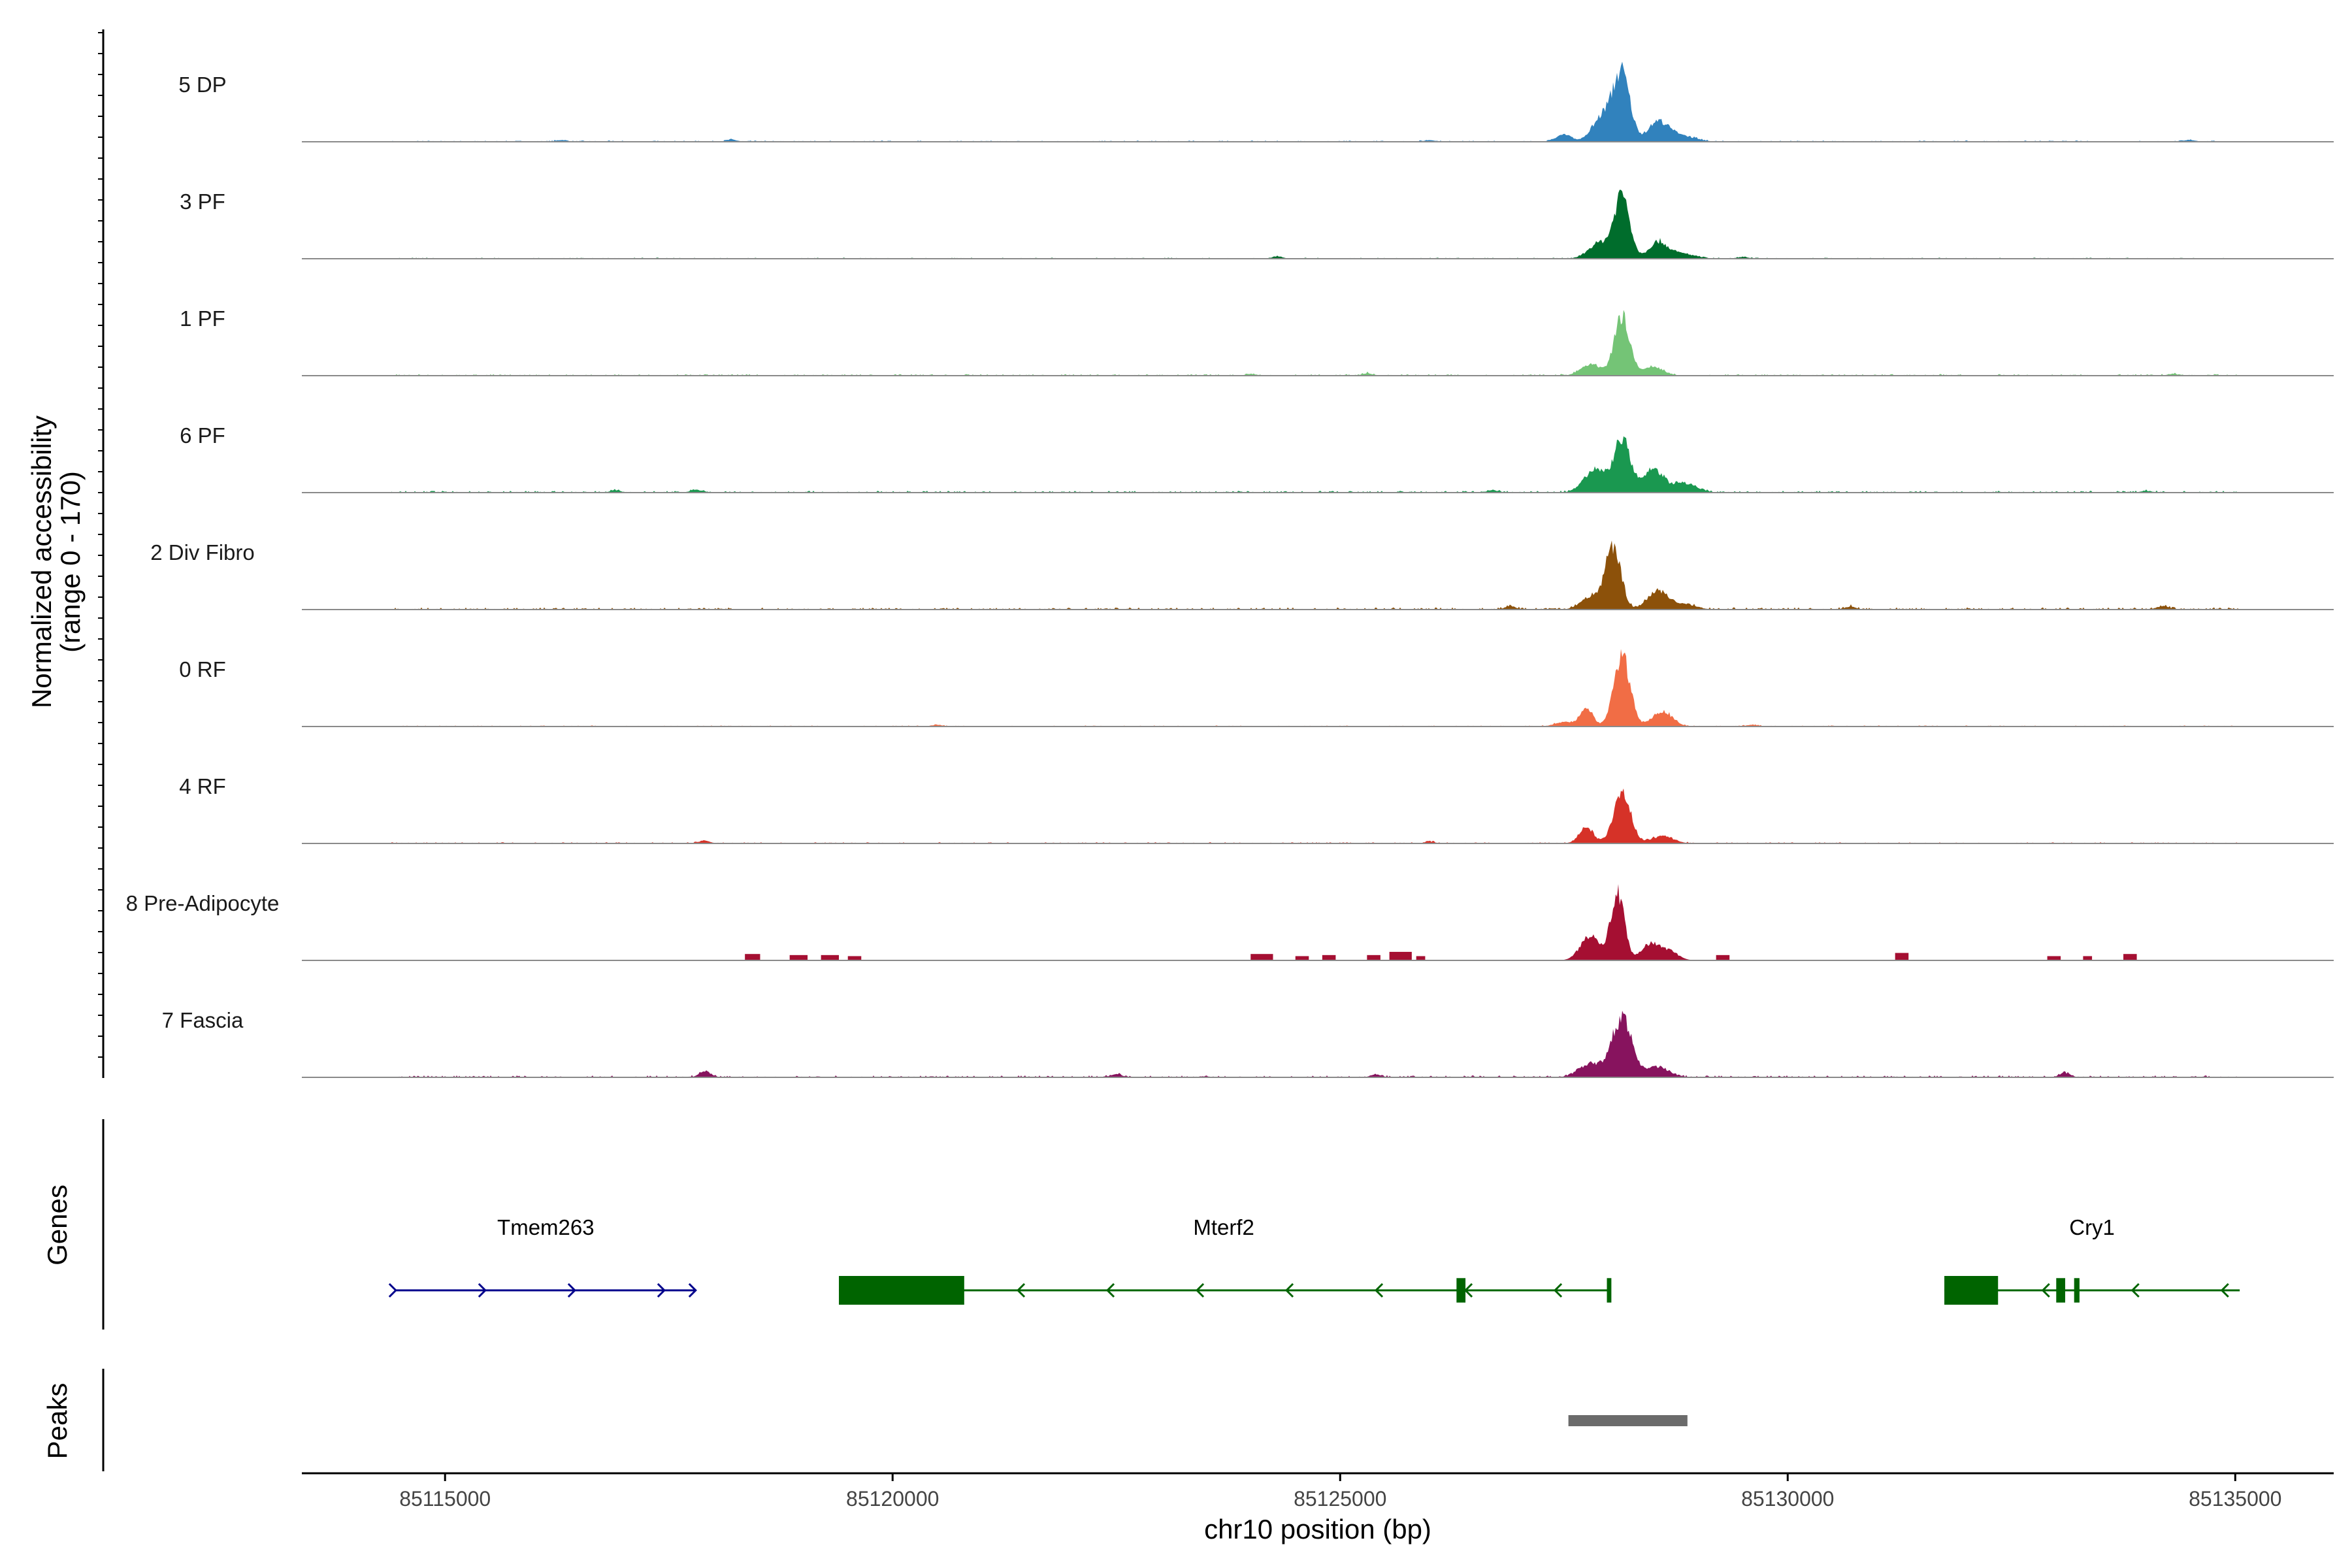 The width and height of the screenshot is (2352, 1568). Describe the element at coordinates (57, 1225) in the screenshot. I see `genes-track-label: Genes` at that location.